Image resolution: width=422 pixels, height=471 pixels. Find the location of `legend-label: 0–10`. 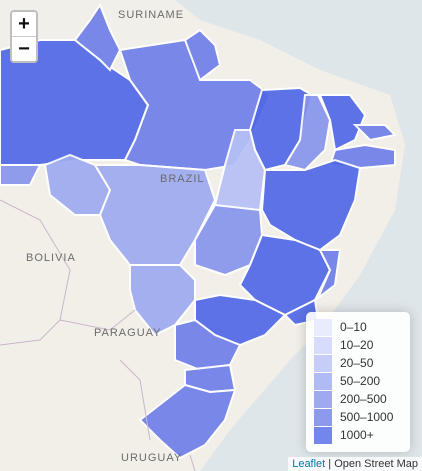

legend-label: 0–10 is located at coordinates (353, 327).